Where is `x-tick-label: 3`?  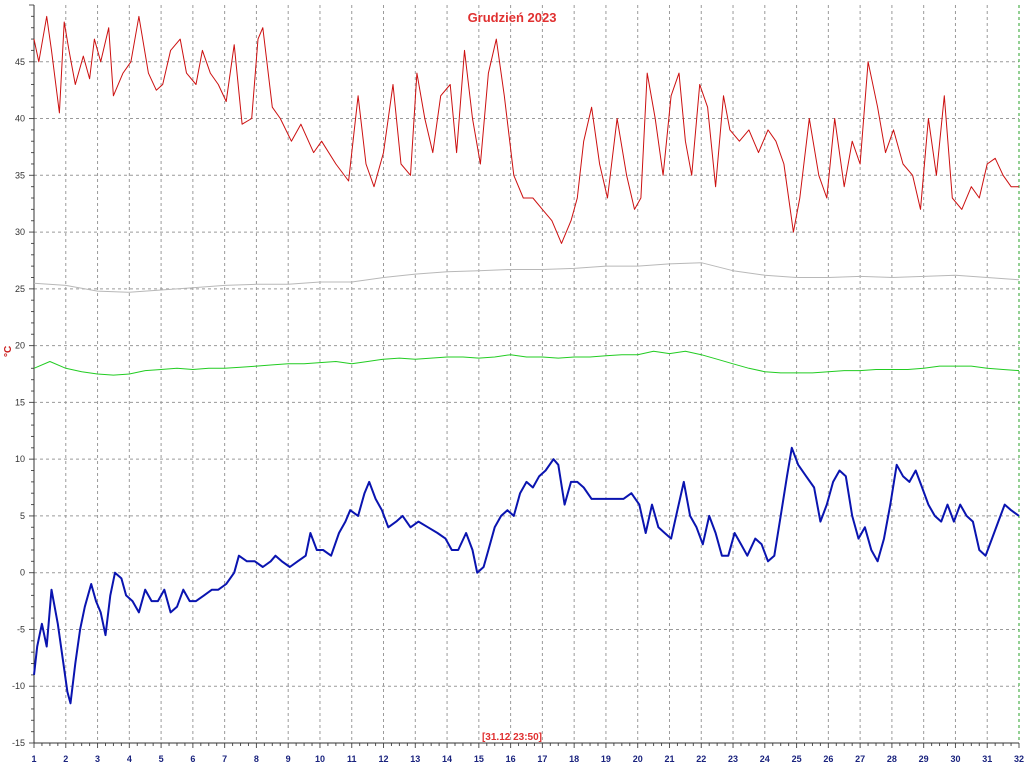
x-tick-label: 3 is located at coordinates (97, 759).